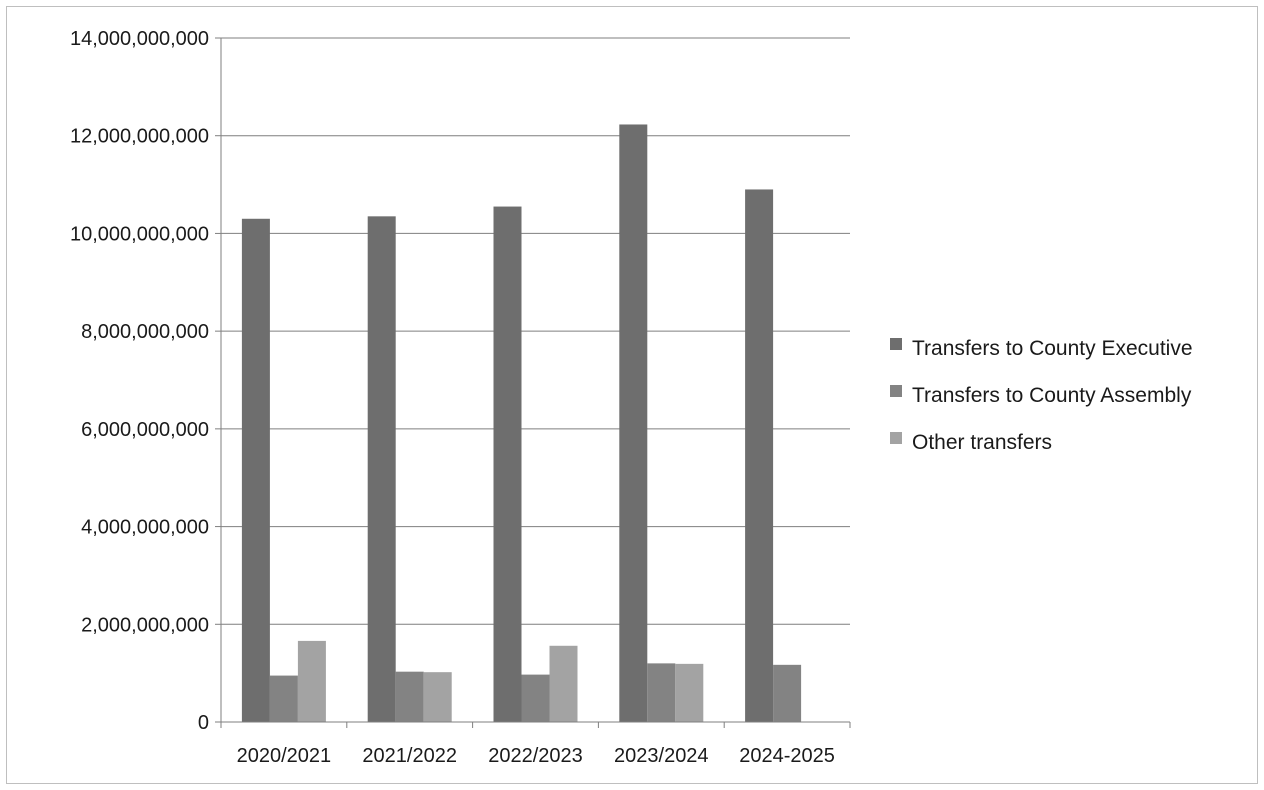 The image size is (1264, 790). What do you see at coordinates (787, 756) in the screenshot?
I see `x-tick-label: 2024-2025` at bounding box center [787, 756].